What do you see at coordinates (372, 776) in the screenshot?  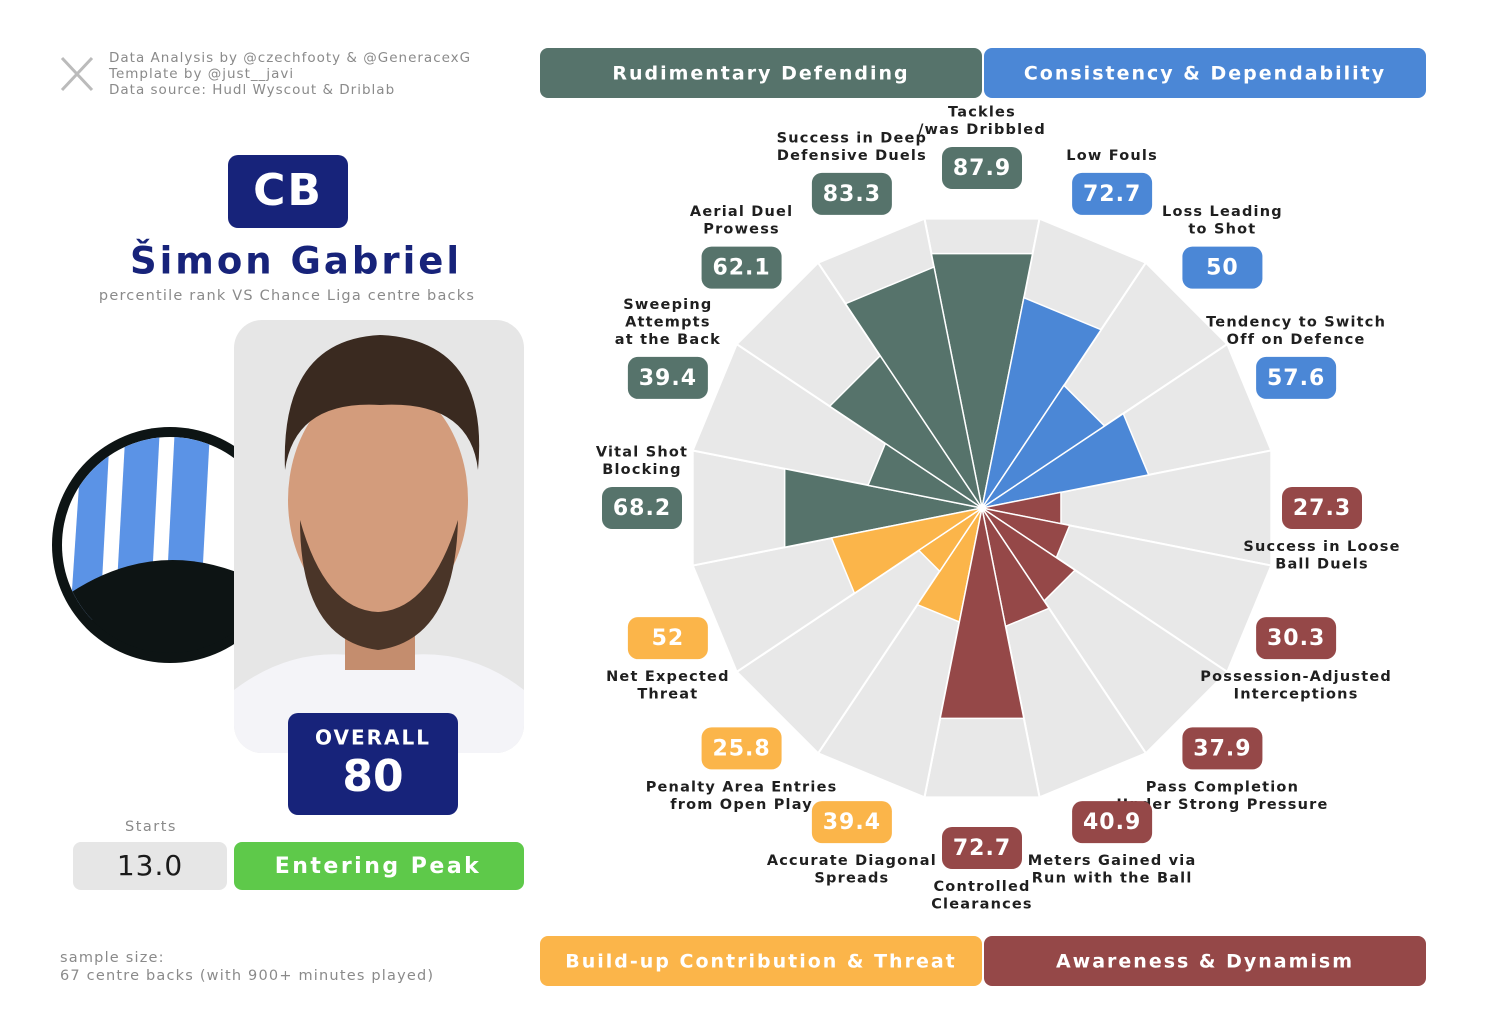 I see `overall-value: 80` at bounding box center [372, 776].